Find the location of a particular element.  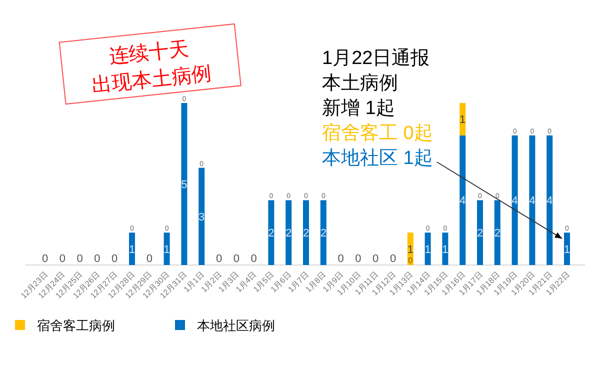

annotation: 宿舍客工 0起 is located at coordinates (377, 133).